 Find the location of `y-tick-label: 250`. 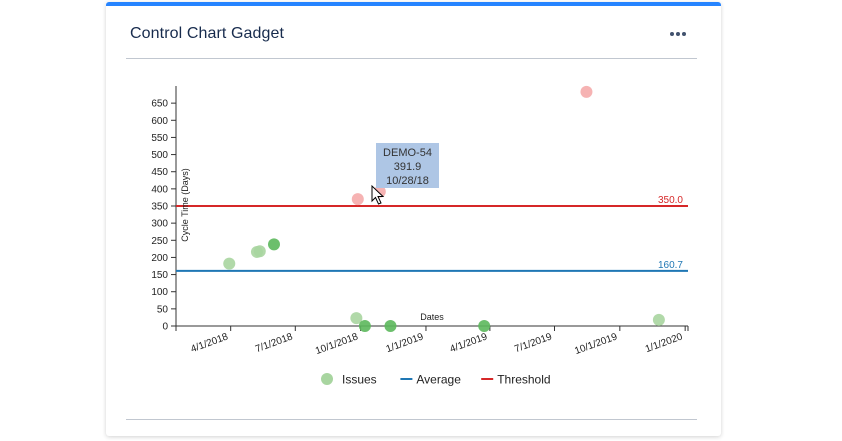

y-tick-label: 250 is located at coordinates (159, 241).